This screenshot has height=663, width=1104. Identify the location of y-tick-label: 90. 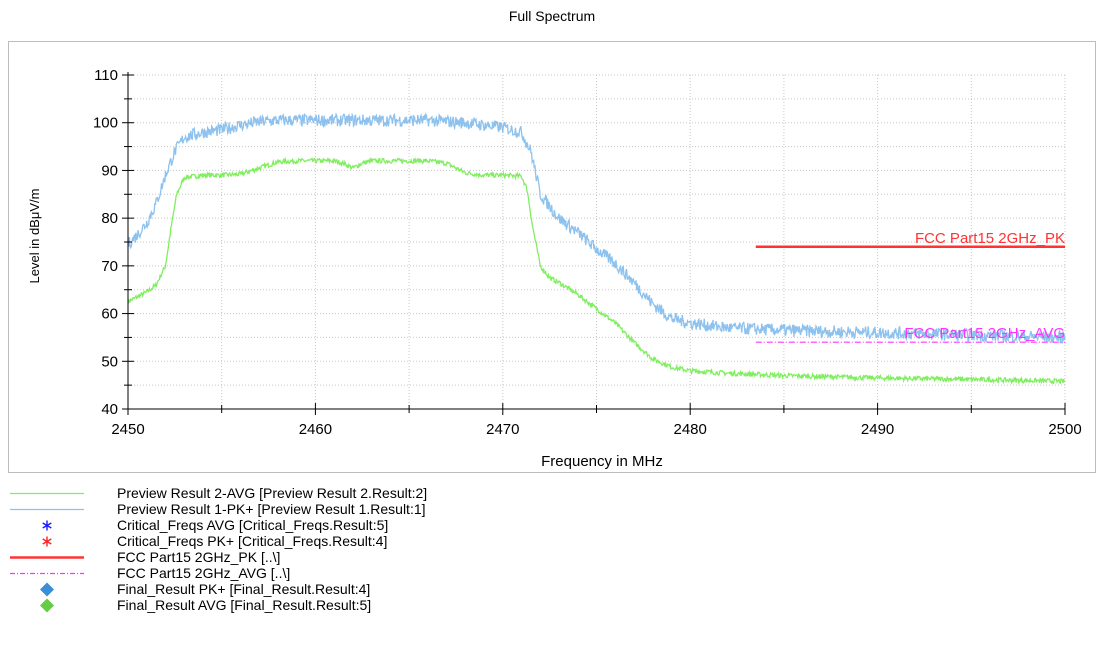
(109, 170).